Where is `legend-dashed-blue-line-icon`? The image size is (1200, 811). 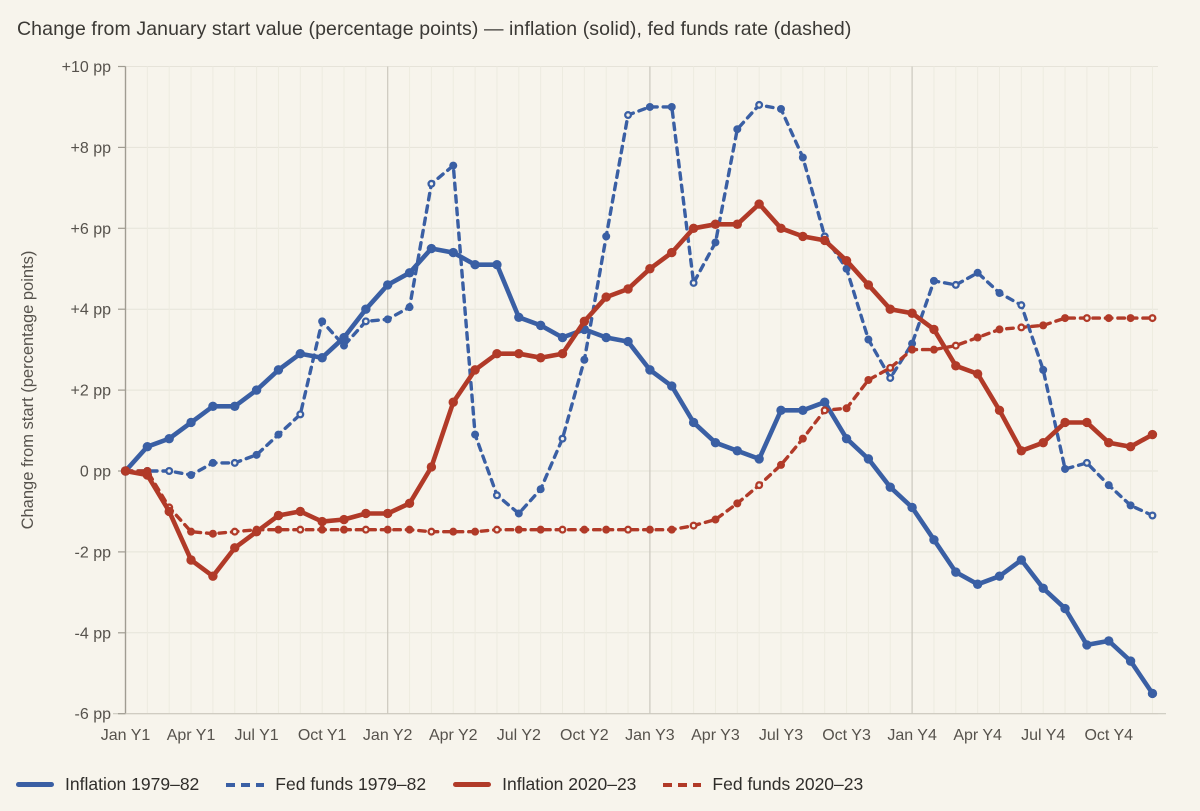 legend-dashed-blue-line-icon is located at coordinates (245, 784).